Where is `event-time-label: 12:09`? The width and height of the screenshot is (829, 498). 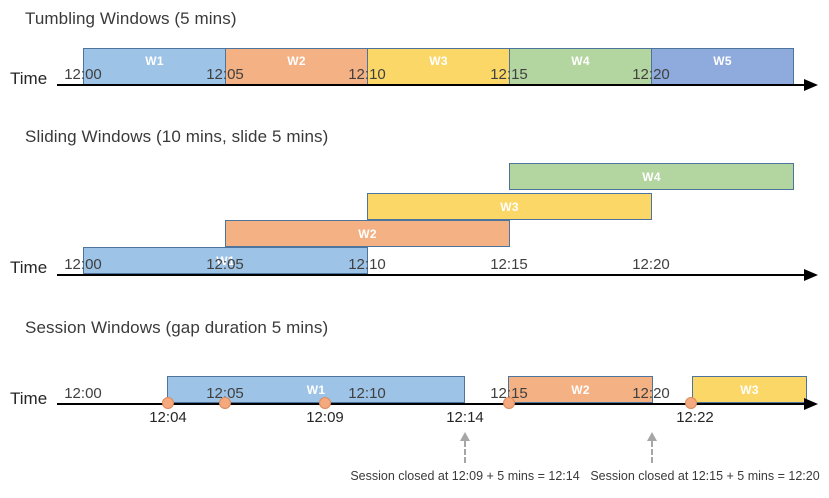
event-time-label: 12:09 is located at coordinates (325, 417).